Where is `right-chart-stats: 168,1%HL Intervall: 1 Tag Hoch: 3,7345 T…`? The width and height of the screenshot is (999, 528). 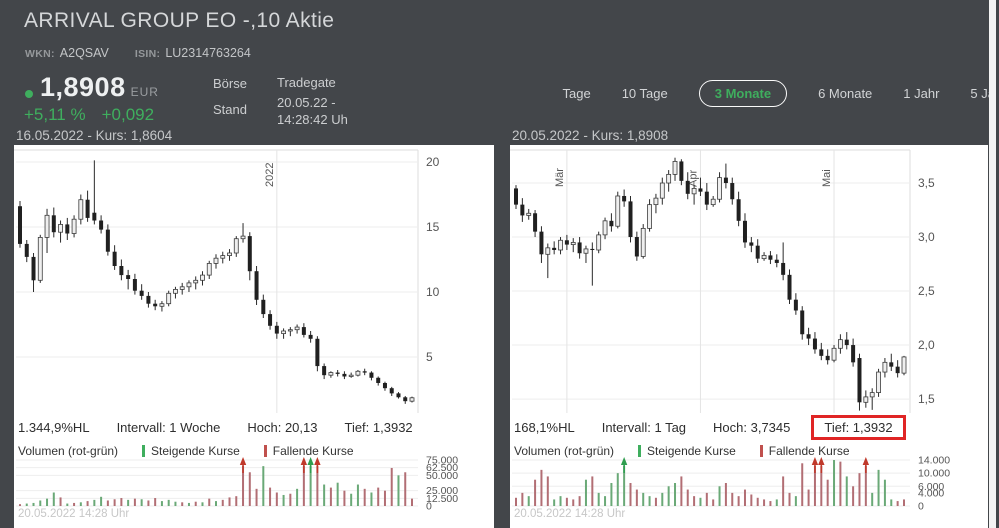 right-chart-stats: 168,1%HL Intervall: 1 Tag Hoch: 3,7345 T… is located at coordinates (723, 427).